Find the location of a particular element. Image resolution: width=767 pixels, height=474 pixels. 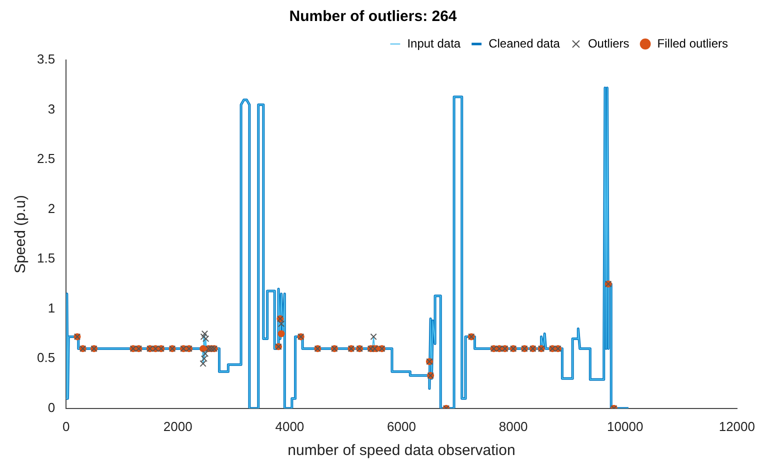

legend-label: Cleaned data is located at coordinates (524, 43).